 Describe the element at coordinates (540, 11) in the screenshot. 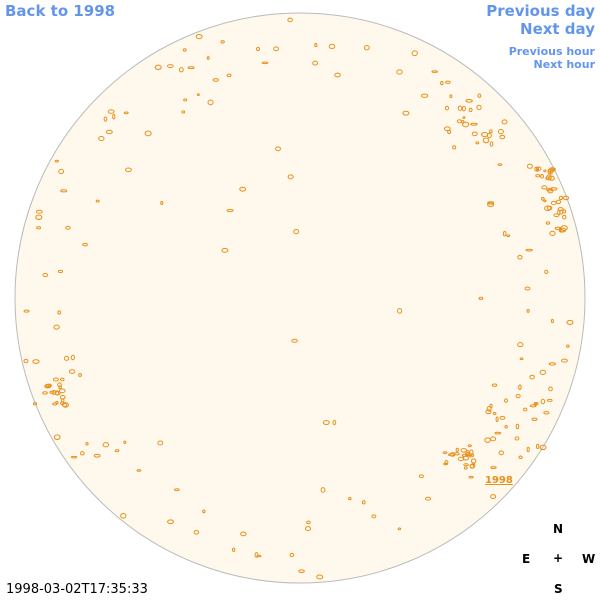

I see `previous-day-link: Previous day` at that location.